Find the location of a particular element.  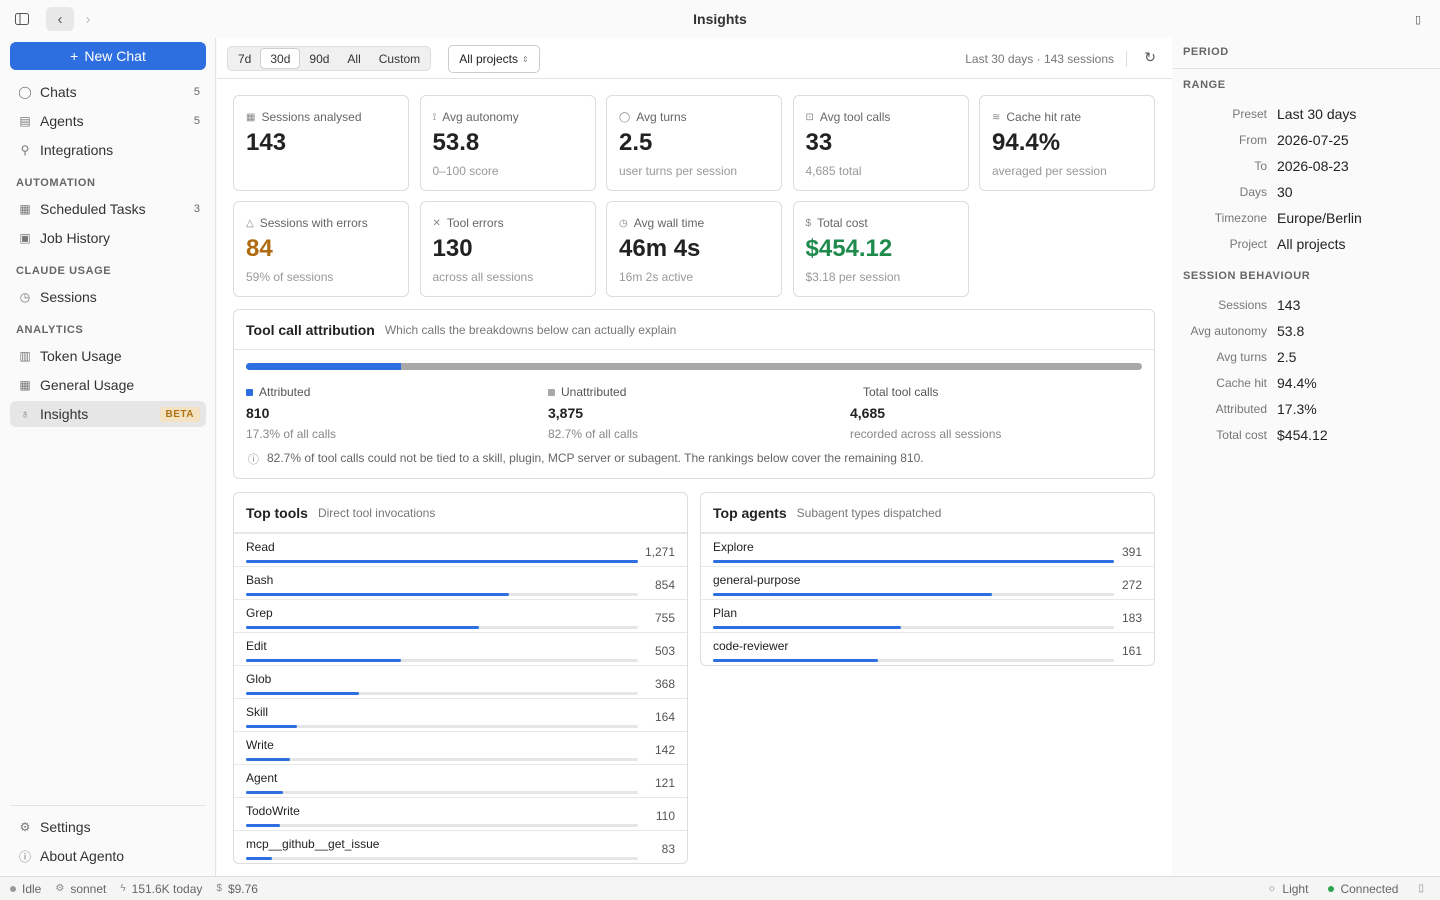

period-row-key: To is located at coordinates (1260, 166).